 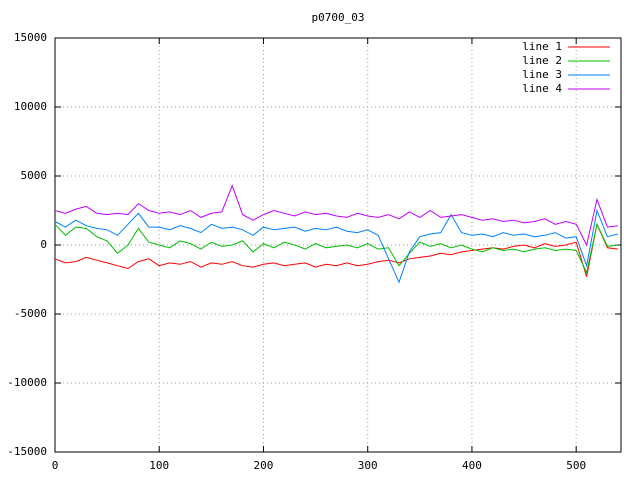 What do you see at coordinates (542, 46) in the screenshot?
I see `legend-label: line 1` at bounding box center [542, 46].